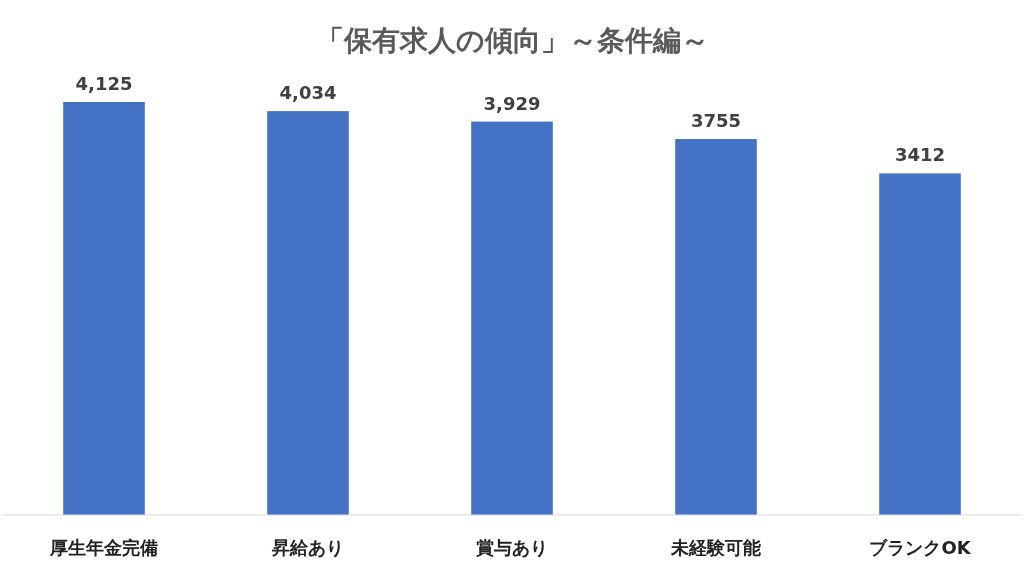 This screenshot has height=570, width=1024. What do you see at coordinates (512, 103) in the screenshot?
I see `data-label: 3,929` at bounding box center [512, 103].